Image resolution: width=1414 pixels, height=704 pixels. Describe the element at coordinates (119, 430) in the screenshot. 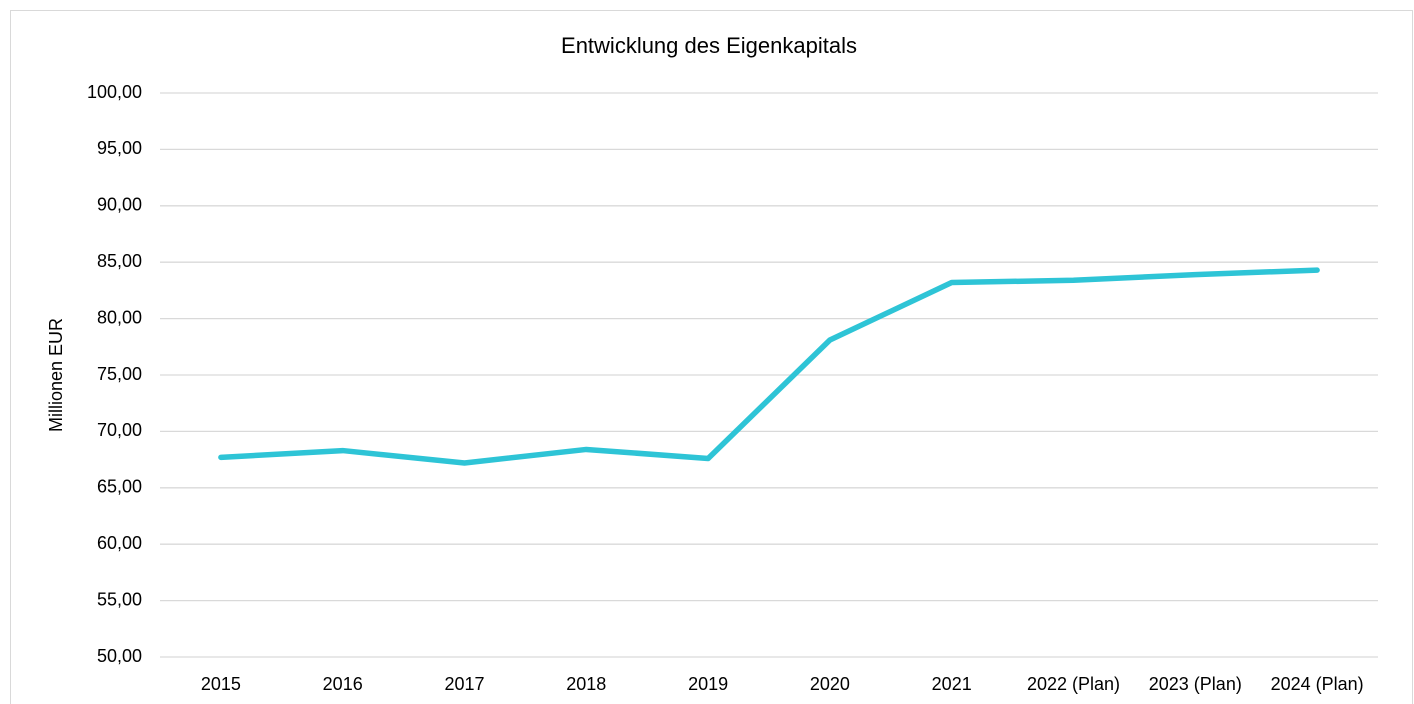

I see `y-tick-label: 70,00` at that location.